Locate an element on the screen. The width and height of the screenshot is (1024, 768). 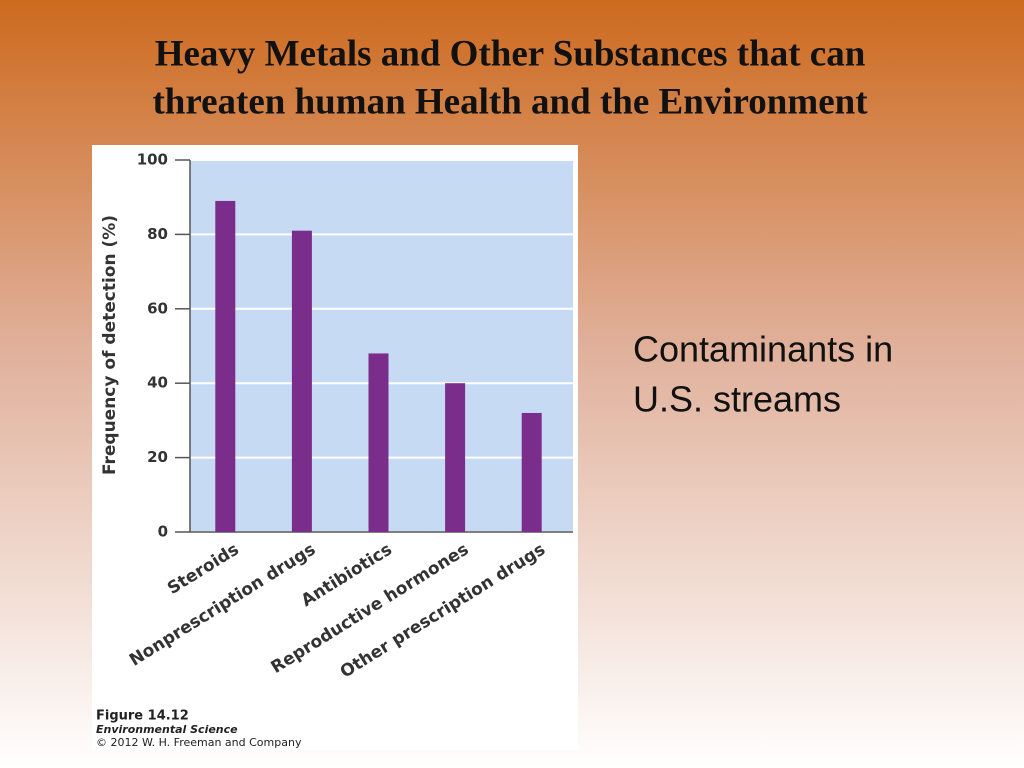
y-tick-label: 40 is located at coordinates (157, 383).